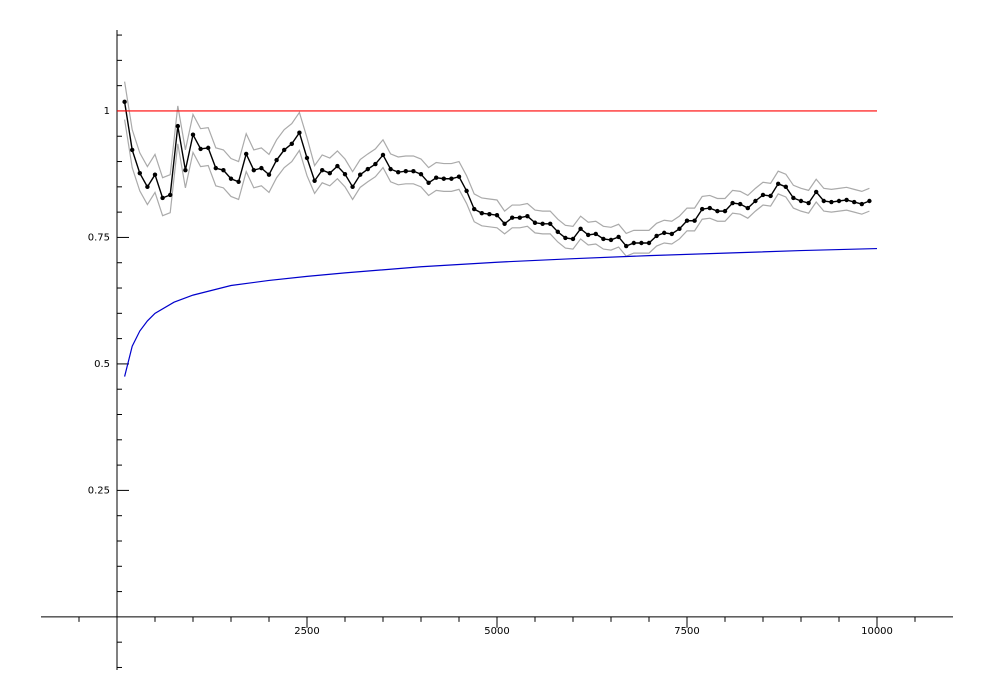 The width and height of the screenshot is (1000, 700). Describe the element at coordinates (686, 631) in the screenshot. I see `x-tick-label: 7500` at that location.